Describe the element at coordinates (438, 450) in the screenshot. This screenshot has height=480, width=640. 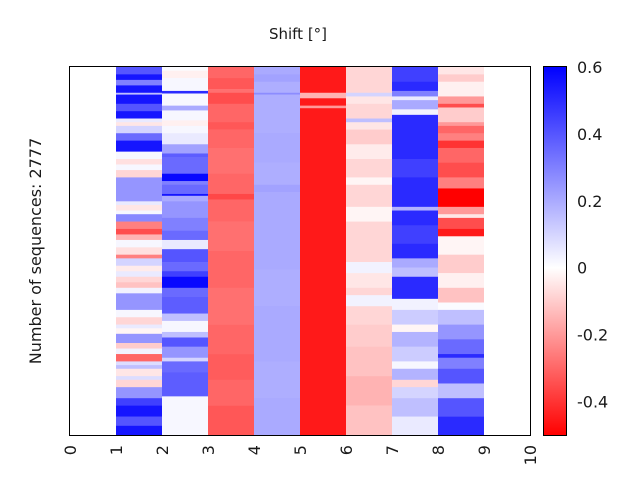
I see `x-tick-label: 8` at that location.